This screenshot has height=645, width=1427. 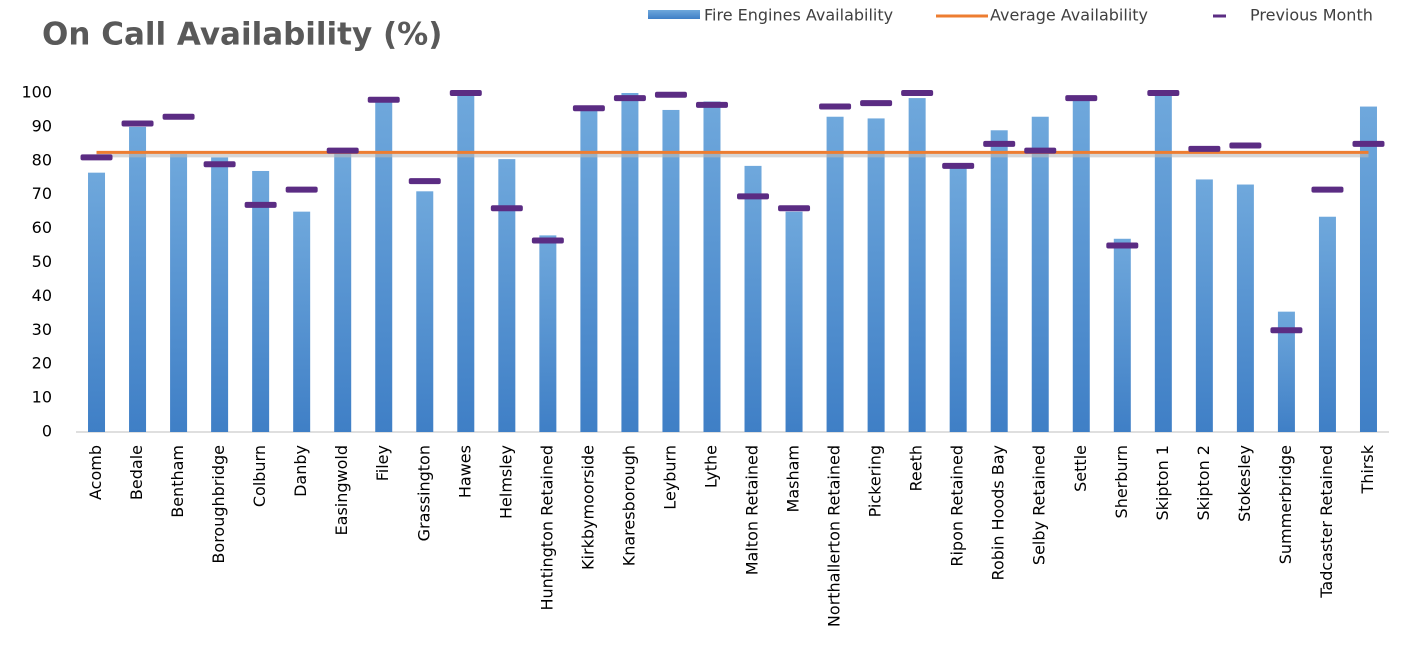 What do you see at coordinates (669, 477) in the screenshot?
I see `x-tick-label: Leyburn` at bounding box center [669, 477].